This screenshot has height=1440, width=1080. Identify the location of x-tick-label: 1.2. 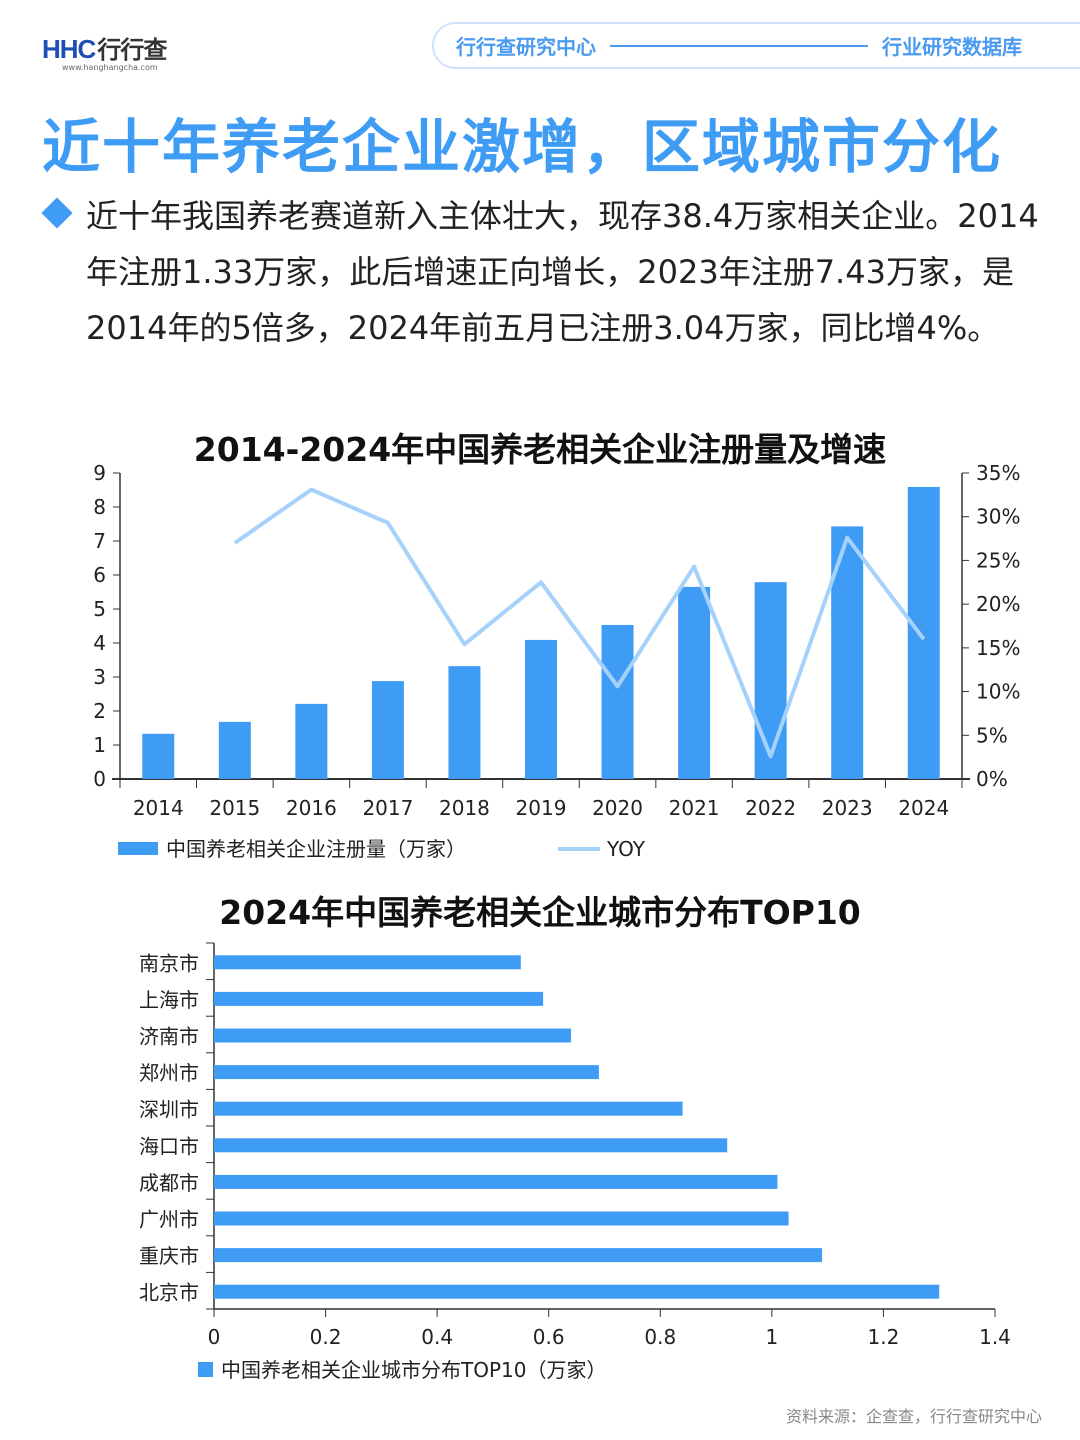
(884, 1337).